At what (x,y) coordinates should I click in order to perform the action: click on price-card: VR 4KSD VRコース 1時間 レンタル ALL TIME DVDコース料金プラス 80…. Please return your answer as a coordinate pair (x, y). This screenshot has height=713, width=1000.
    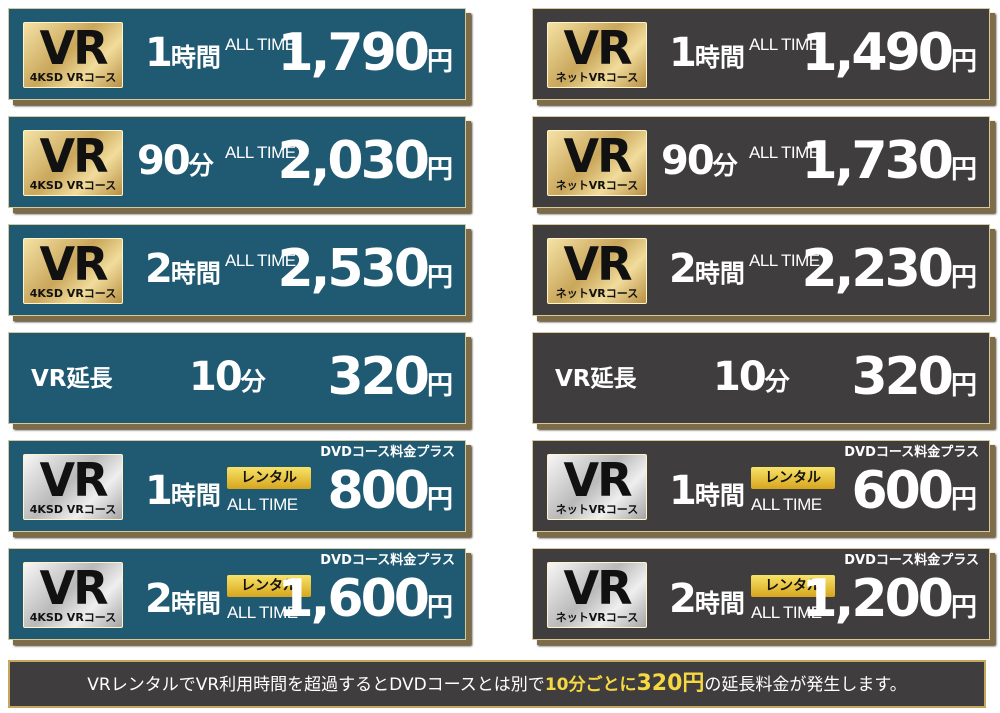
    Looking at the image, I should click on (237, 486).